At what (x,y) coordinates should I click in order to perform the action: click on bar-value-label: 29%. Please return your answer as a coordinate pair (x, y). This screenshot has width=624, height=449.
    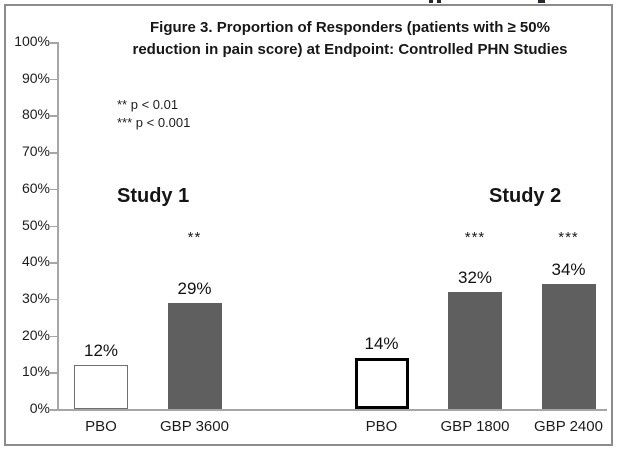
    Looking at the image, I should click on (194, 288).